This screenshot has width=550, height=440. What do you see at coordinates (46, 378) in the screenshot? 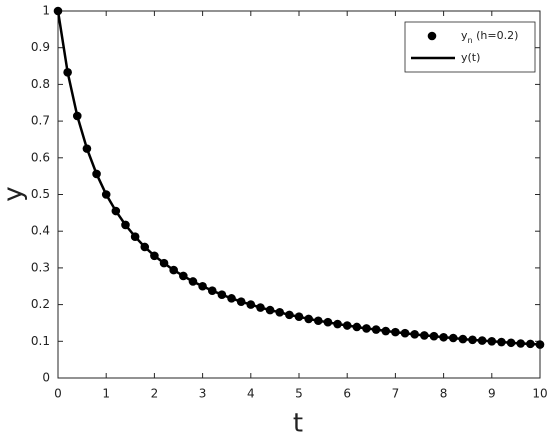
I see `y-tick-label: 0` at bounding box center [46, 378].